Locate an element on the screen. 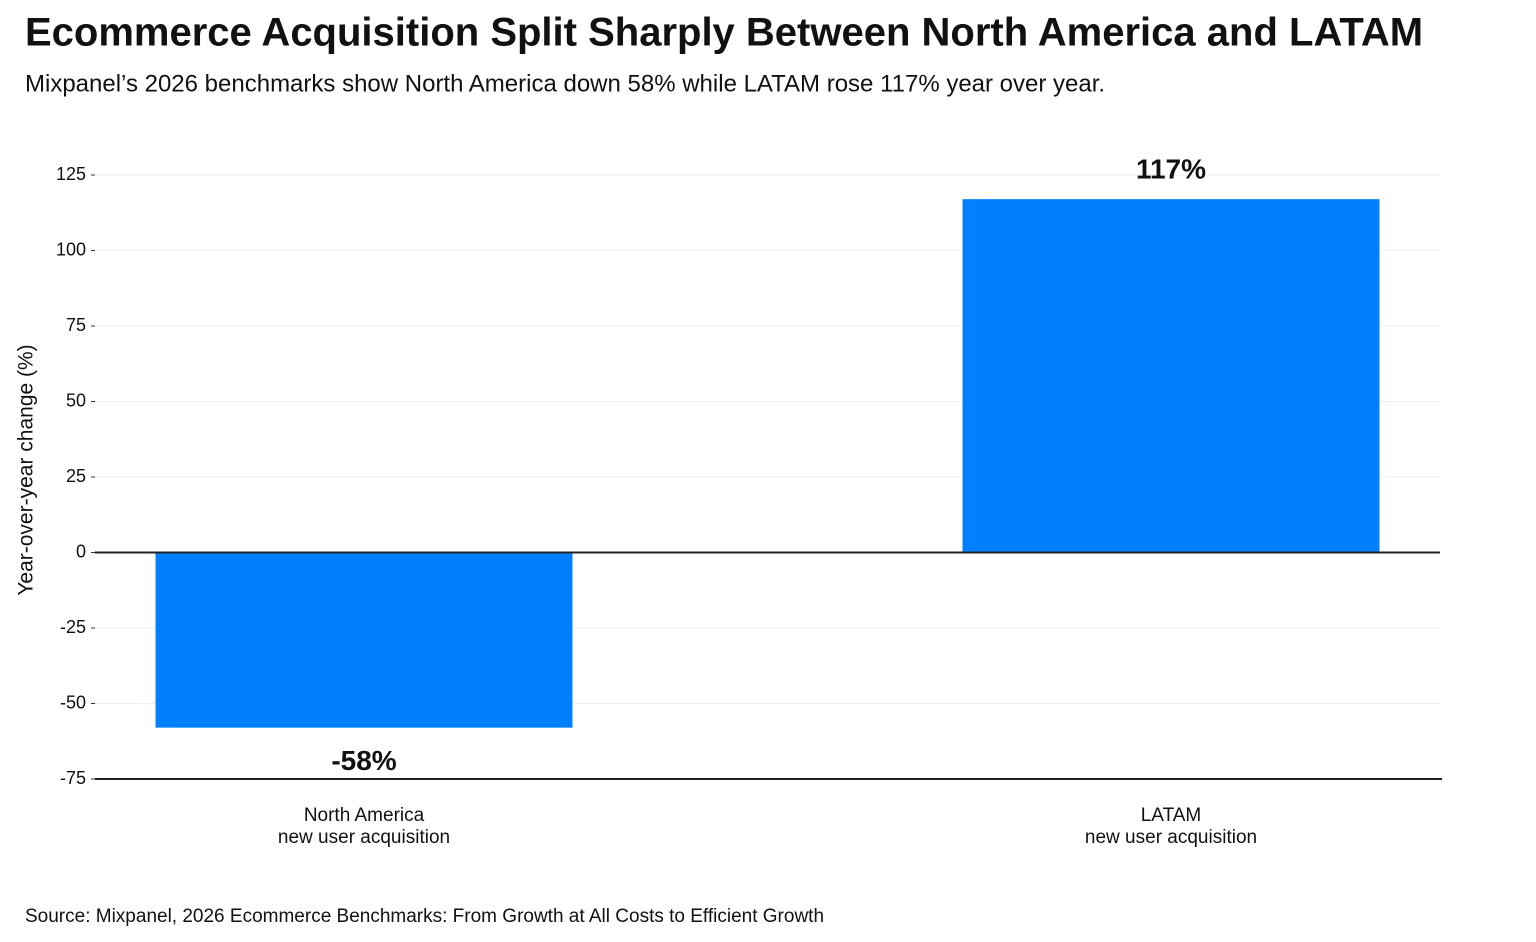  y-tick-label: 25 is located at coordinates (76, 476).